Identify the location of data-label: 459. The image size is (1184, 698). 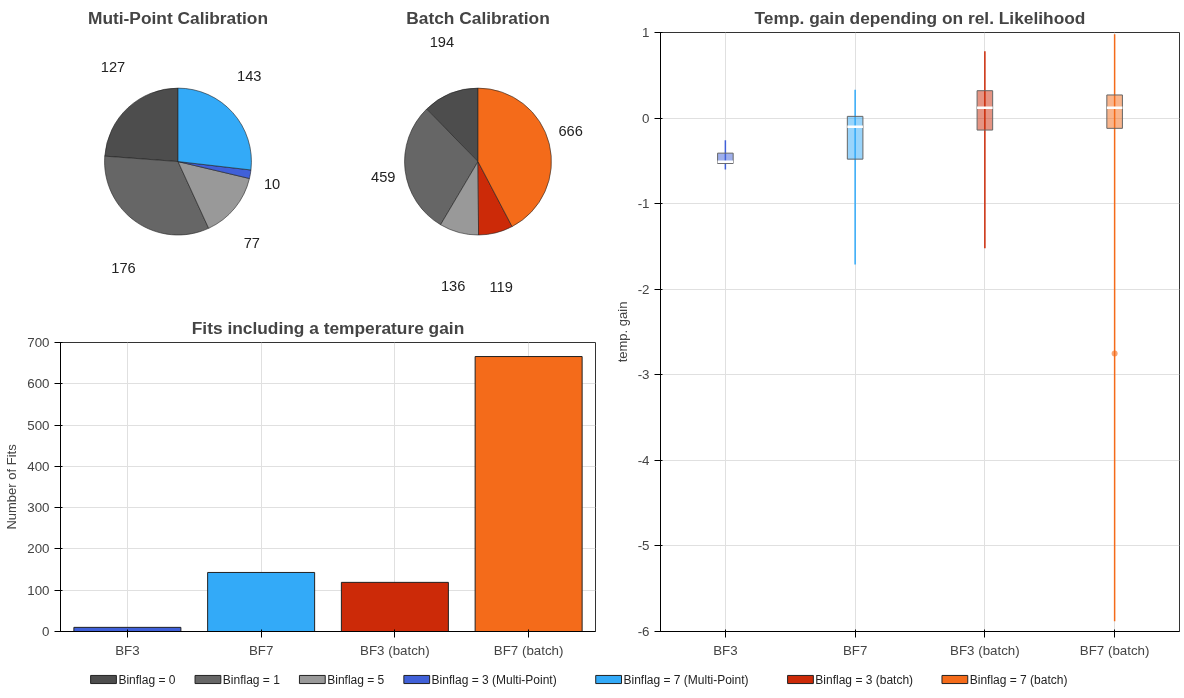
(383, 176).